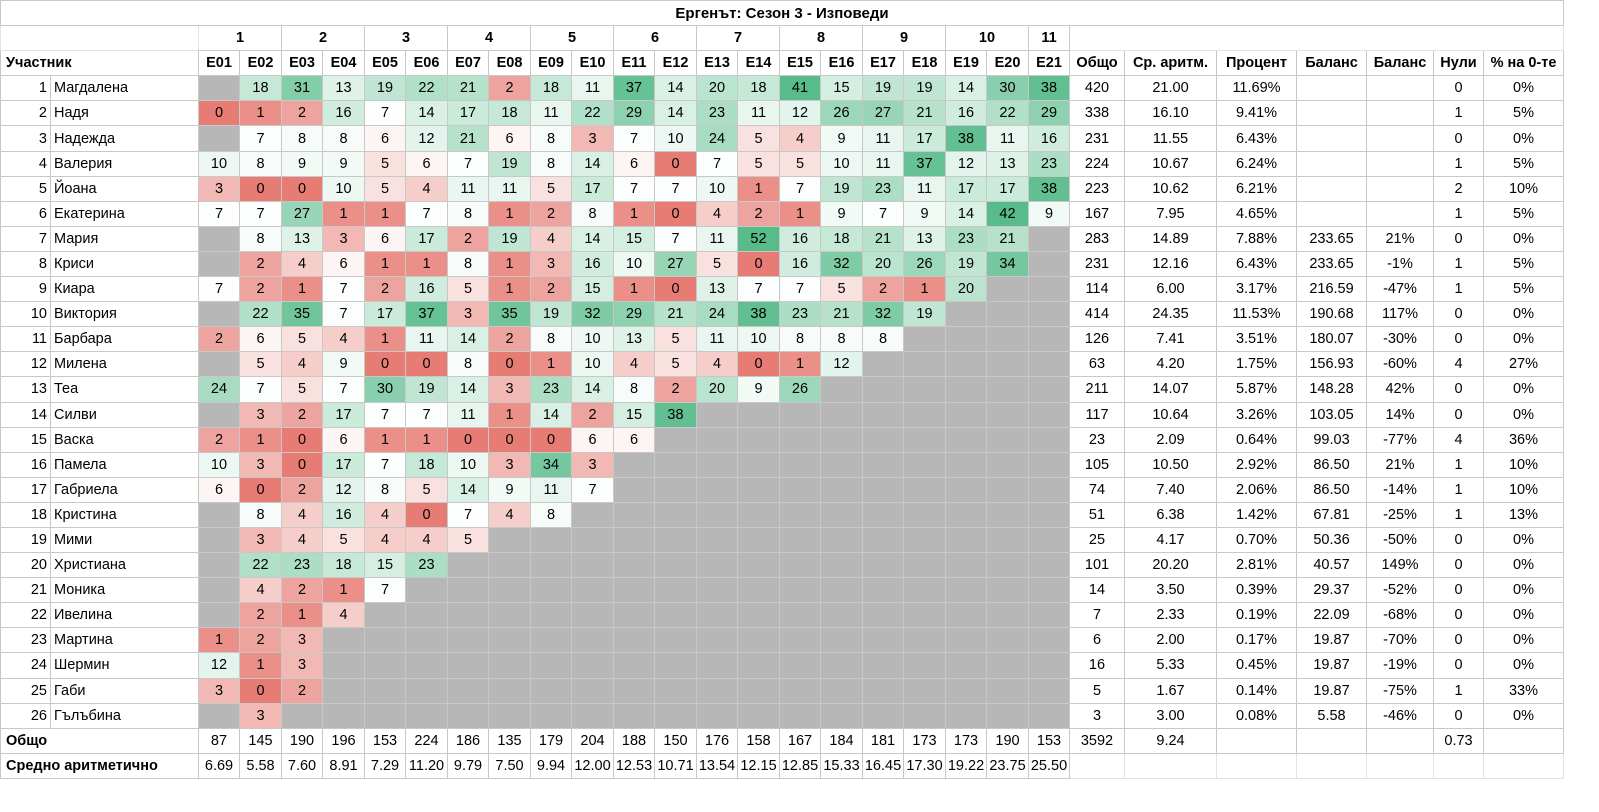 The image size is (1599, 812). I want to click on balance-percent-cell: -50%, so click(1400, 540).